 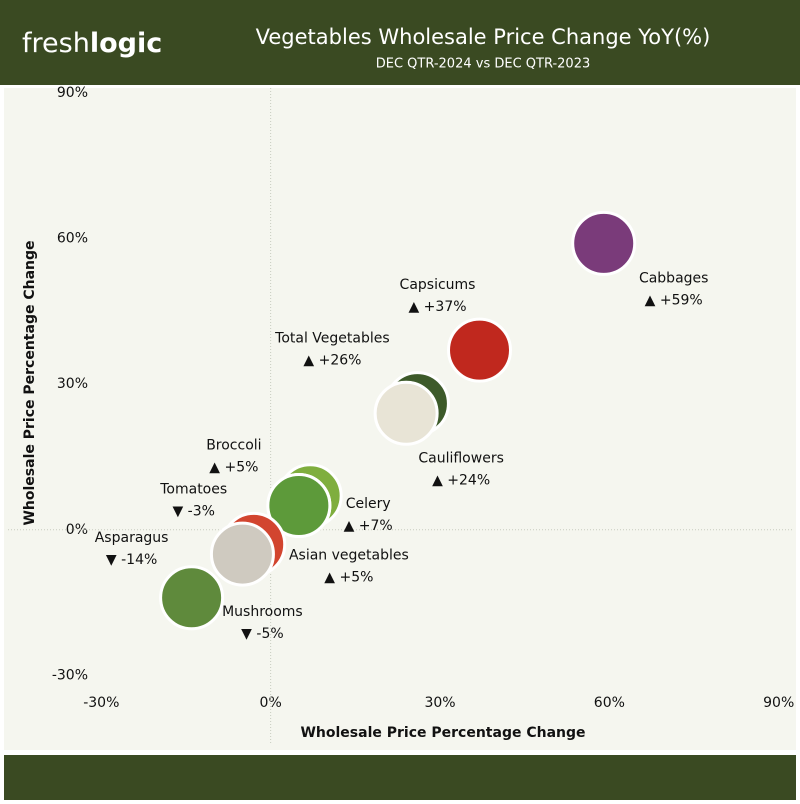 I want to click on point-name: Total Vegetables, so click(x=332, y=339).